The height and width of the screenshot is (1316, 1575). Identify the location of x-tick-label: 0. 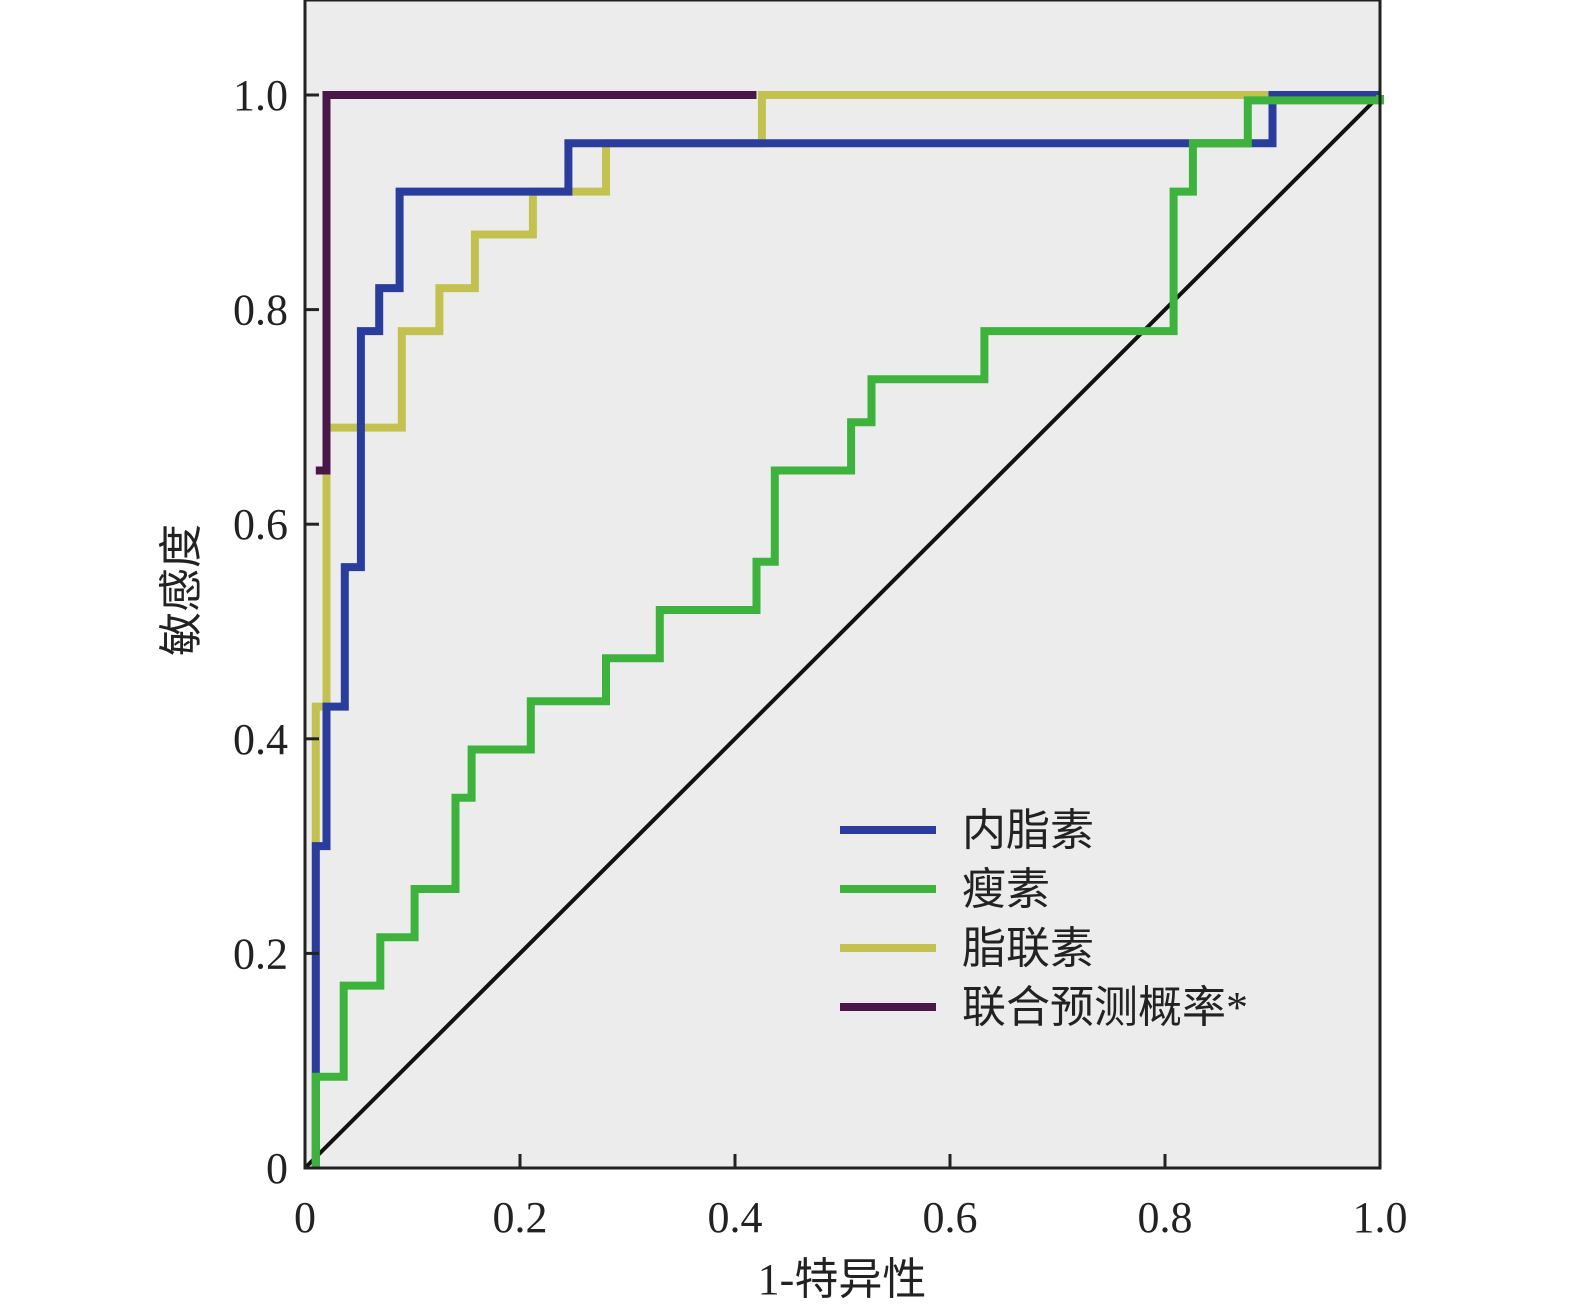
(305, 1217).